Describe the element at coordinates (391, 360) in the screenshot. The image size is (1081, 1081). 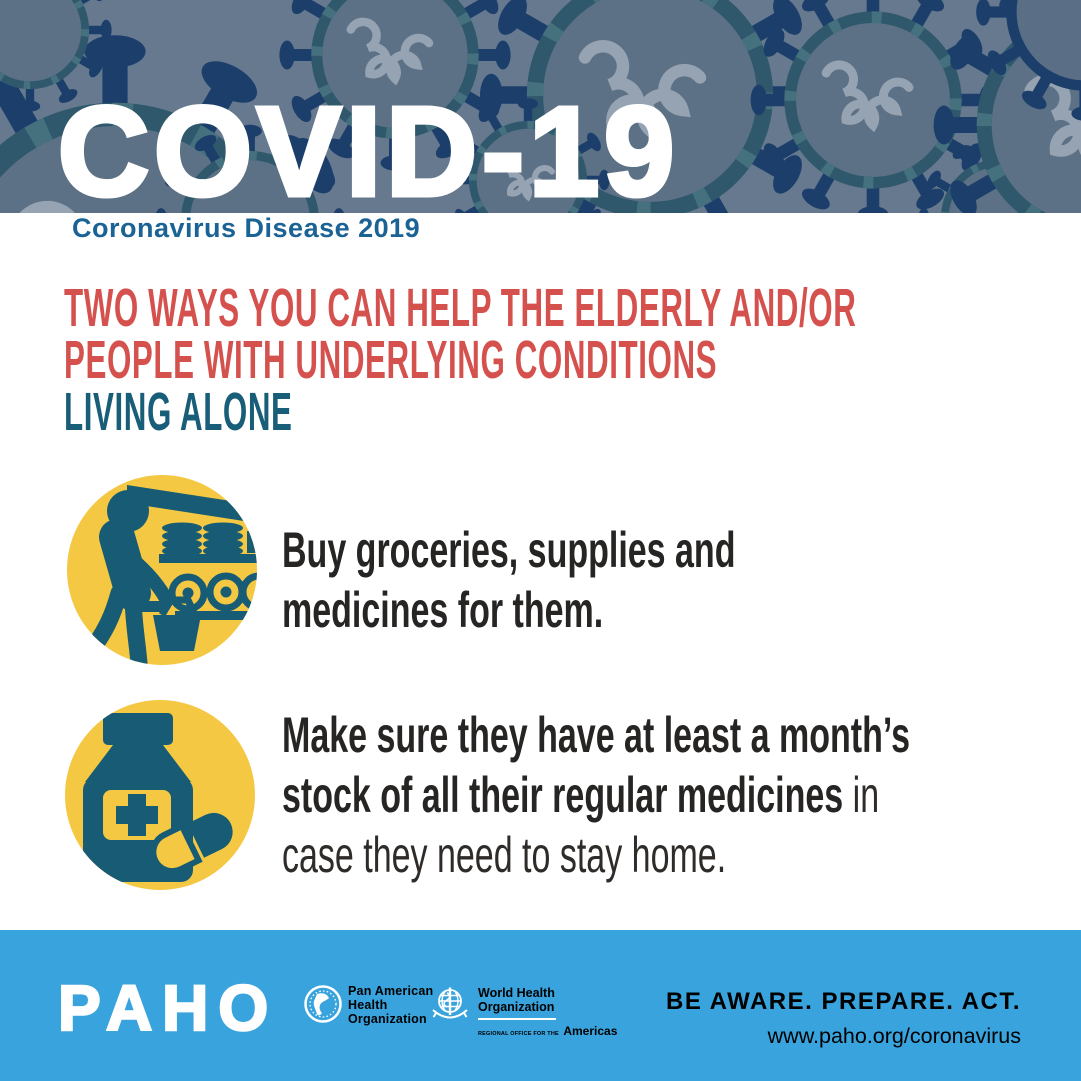
I see `headline-line-2: PEOPLE WITH UNDERLYING CONDITIONS` at that location.